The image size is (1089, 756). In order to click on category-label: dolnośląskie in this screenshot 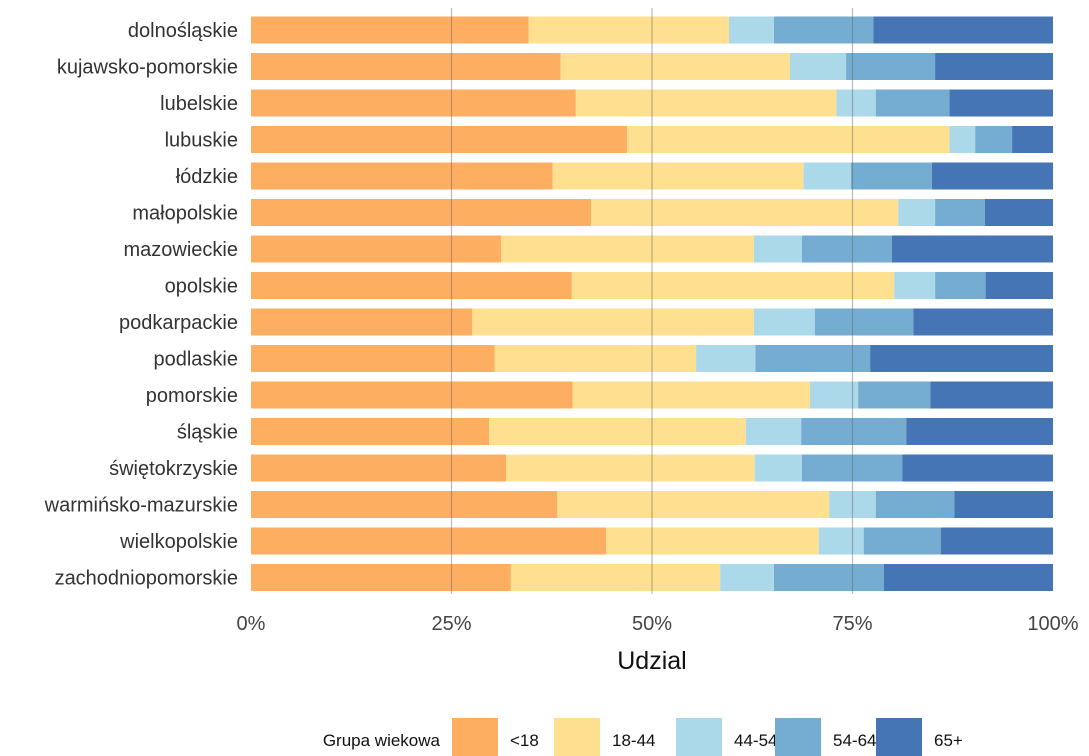, I will do `click(183, 31)`.